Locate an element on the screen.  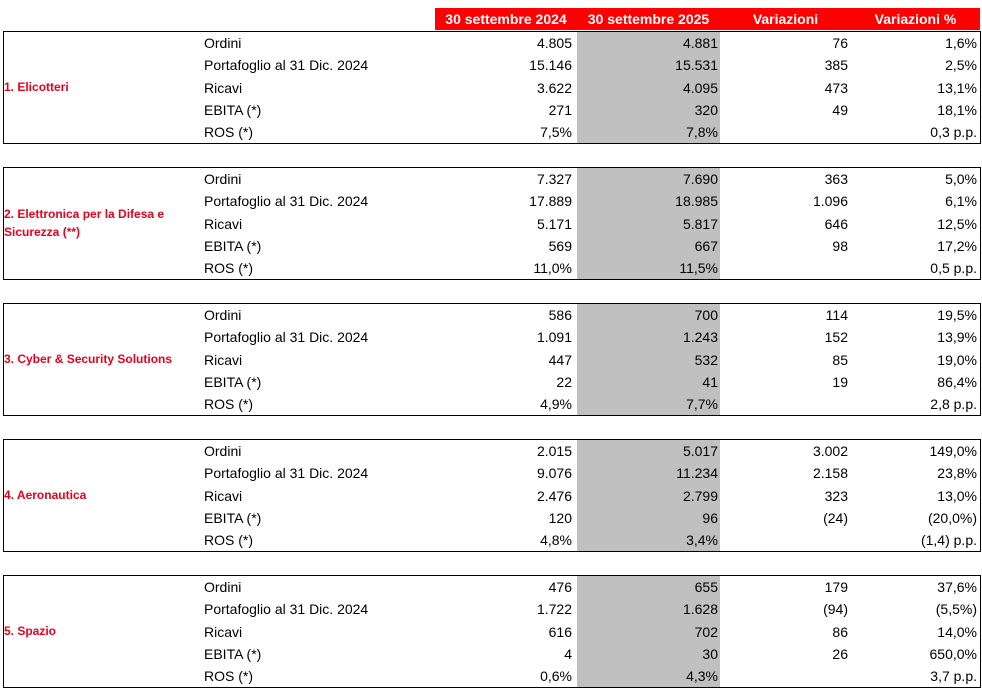
value-cell: 12,5% is located at coordinates (957, 223).